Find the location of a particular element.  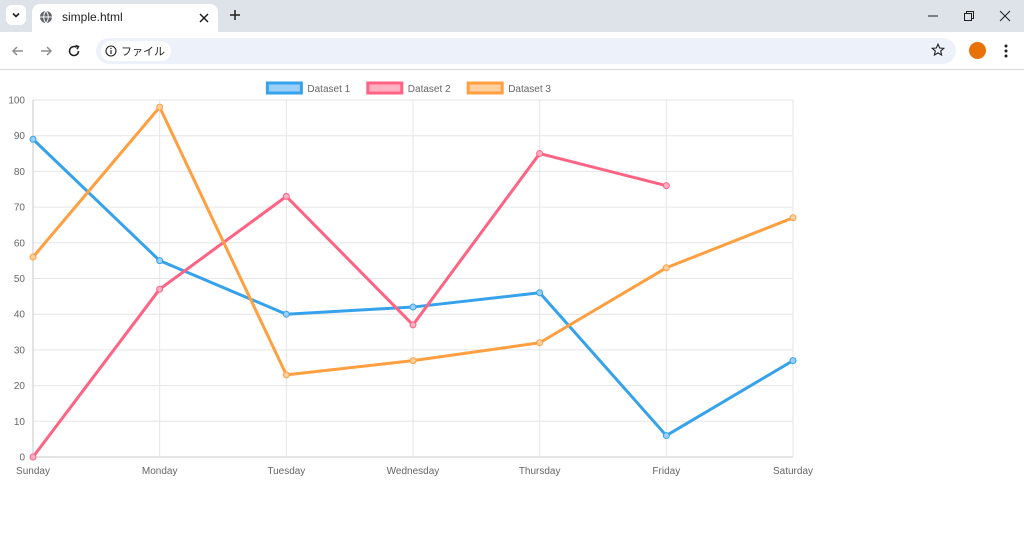

tab-close-button is located at coordinates (204, 18).